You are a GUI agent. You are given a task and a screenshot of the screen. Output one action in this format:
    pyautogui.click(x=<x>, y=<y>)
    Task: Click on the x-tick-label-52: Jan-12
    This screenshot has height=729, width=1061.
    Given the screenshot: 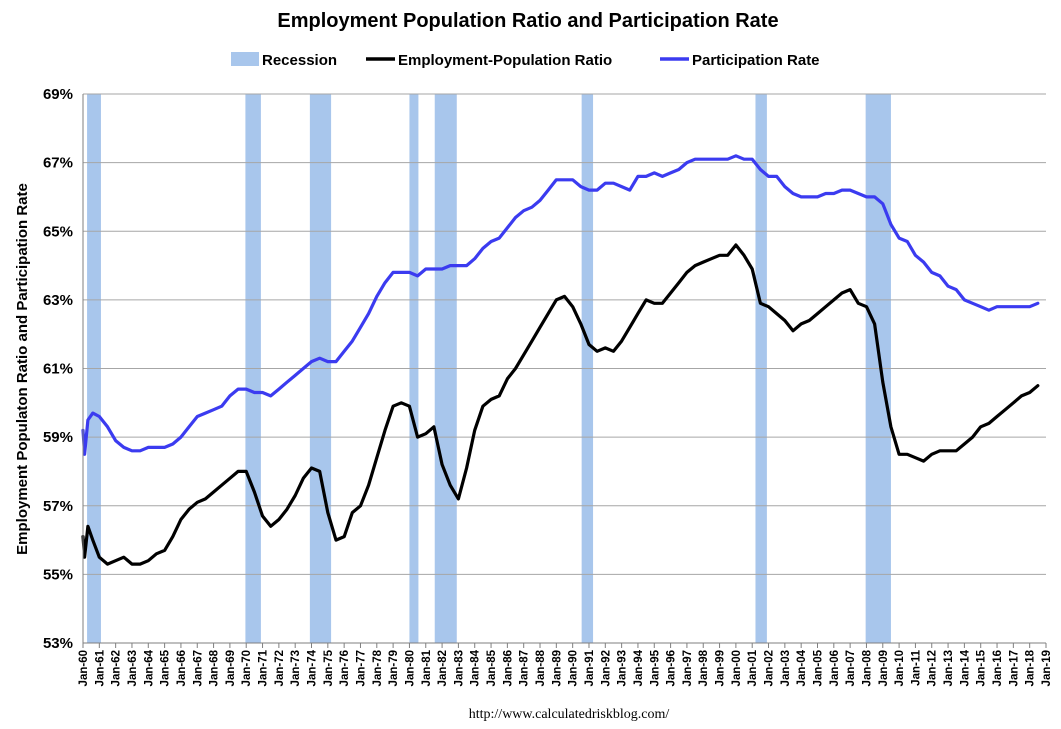 What is the action you would take?
    pyautogui.click(x=933, y=668)
    